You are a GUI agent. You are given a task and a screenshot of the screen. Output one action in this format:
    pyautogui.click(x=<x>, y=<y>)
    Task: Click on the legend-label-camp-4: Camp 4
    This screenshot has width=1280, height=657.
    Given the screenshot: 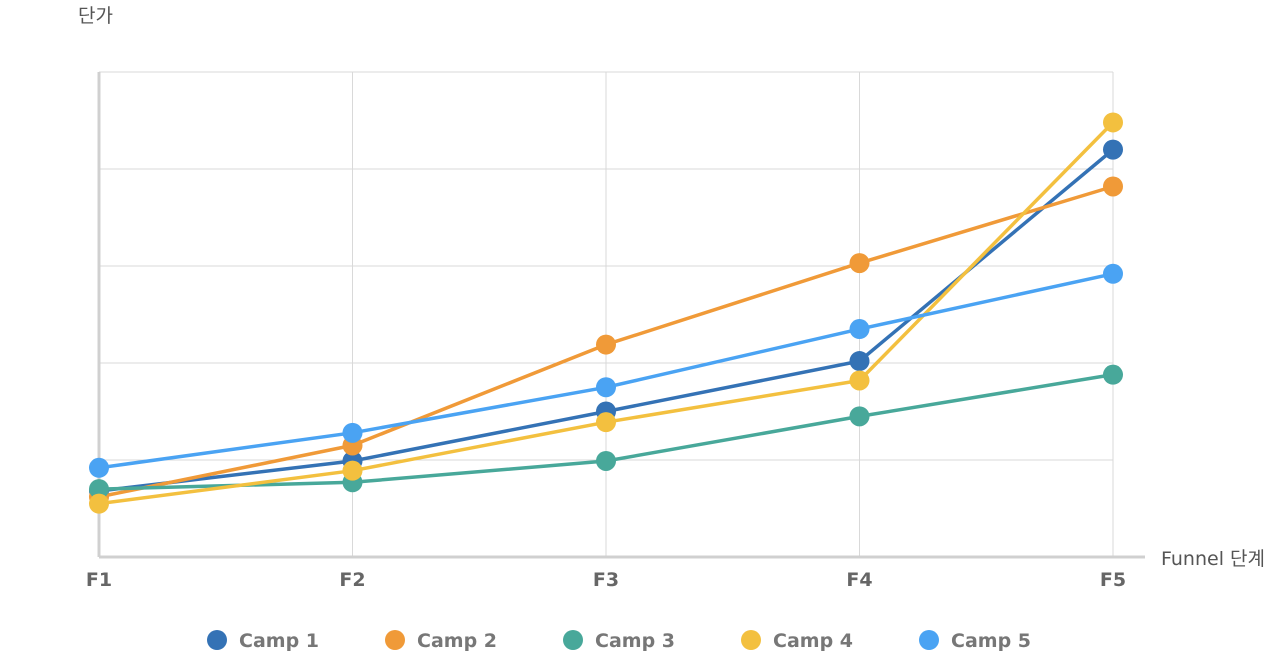 What is the action you would take?
    pyautogui.click(x=813, y=641)
    